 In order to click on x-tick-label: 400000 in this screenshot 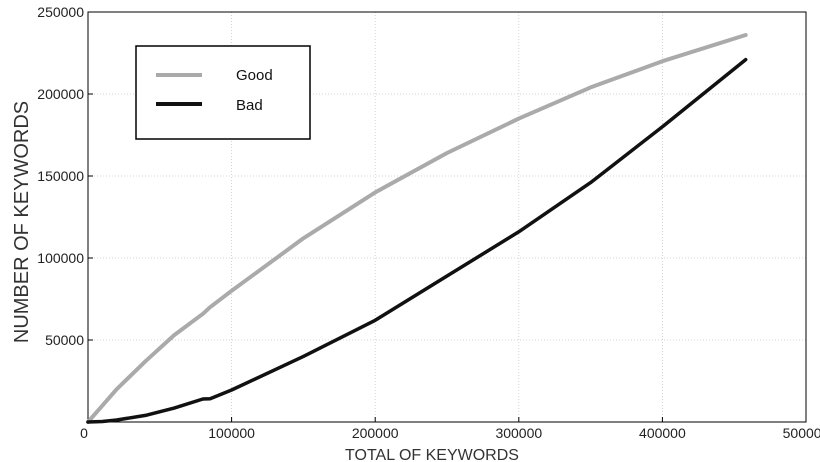, I will do `click(662, 433)`.